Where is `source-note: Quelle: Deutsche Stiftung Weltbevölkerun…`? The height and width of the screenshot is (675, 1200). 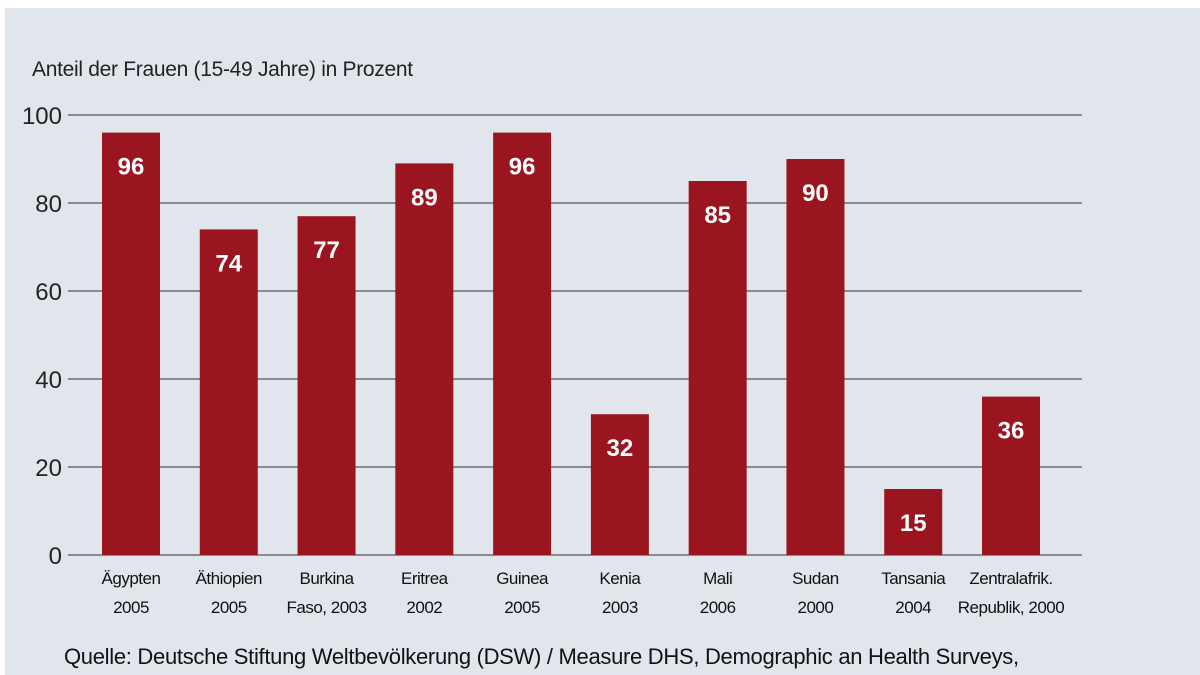 source-note: Quelle: Deutsche Stiftung Weltbevölkerun… is located at coordinates (541, 656).